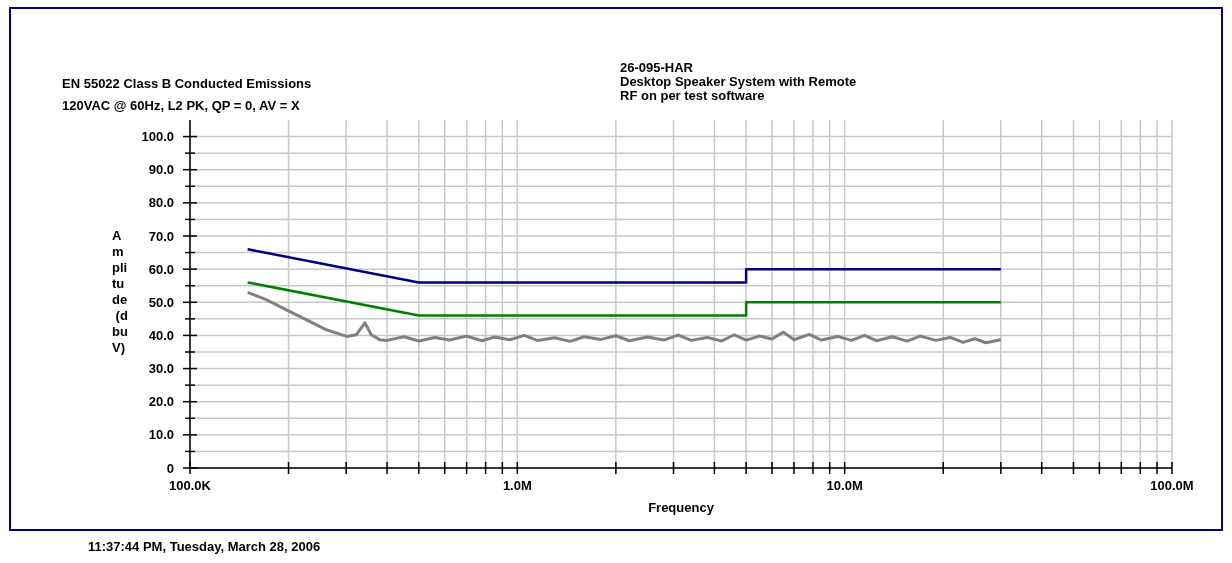 This screenshot has width=1232, height=563. What do you see at coordinates (120, 291) in the screenshot?
I see `y-axis-title: Amplitude (dbuV)` at bounding box center [120, 291].